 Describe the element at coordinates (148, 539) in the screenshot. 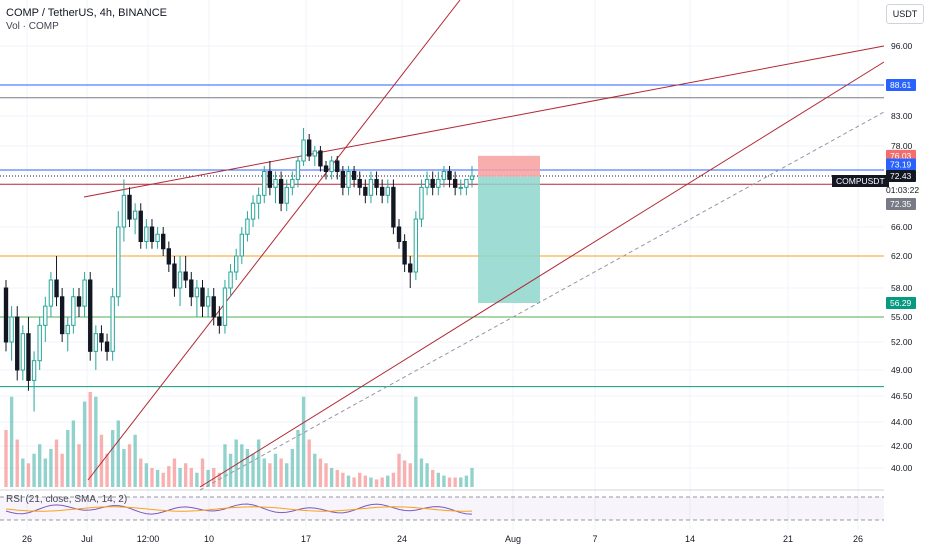

I see `x-tick-2: 12:00` at that location.